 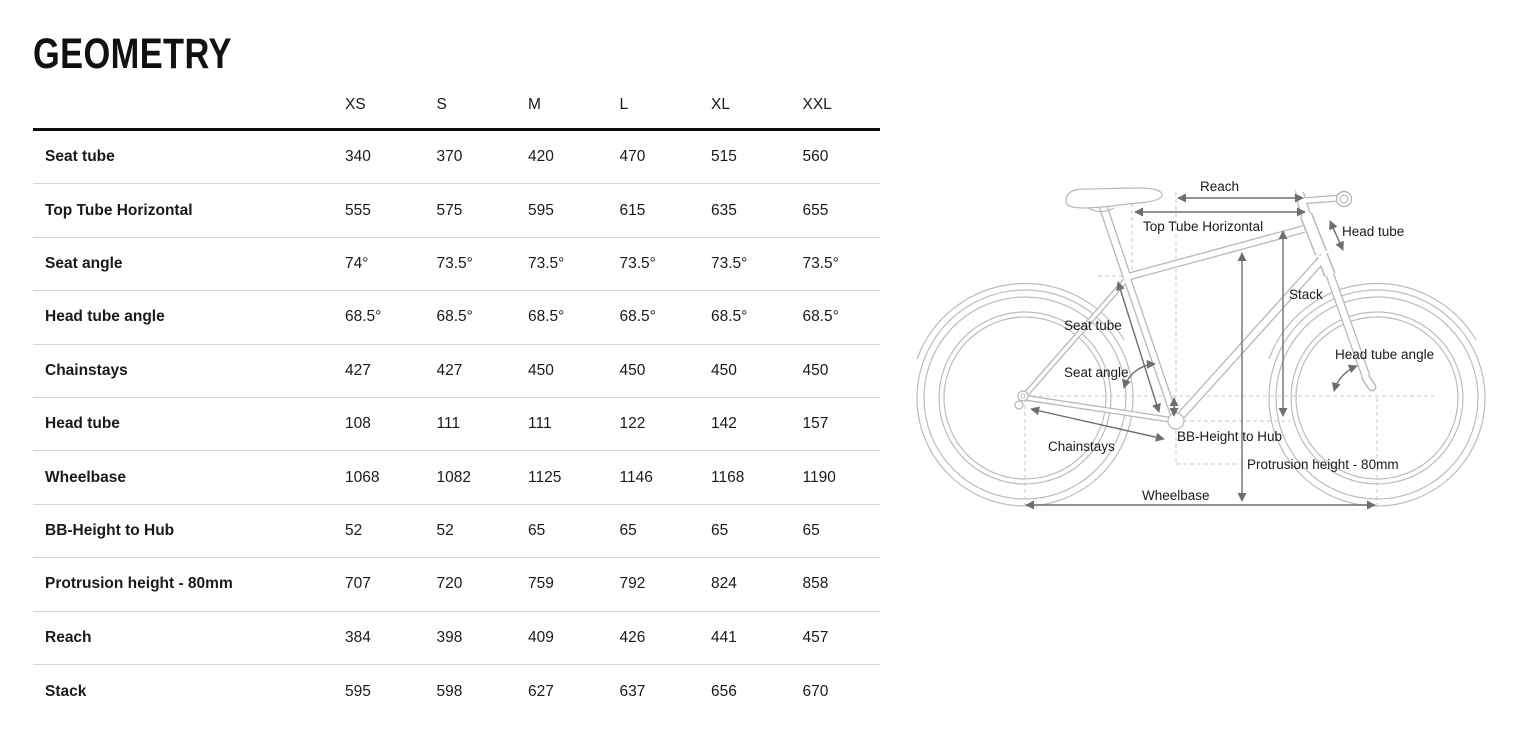 I want to click on size-header: S, so click(x=441, y=104).